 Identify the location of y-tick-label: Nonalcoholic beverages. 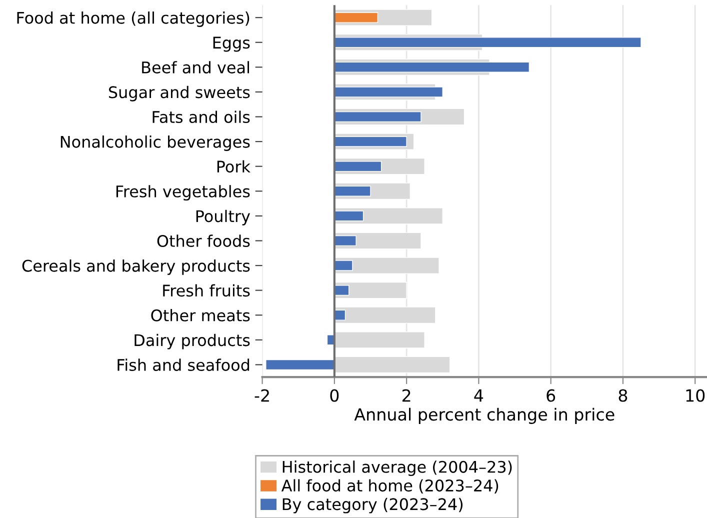
(155, 143).